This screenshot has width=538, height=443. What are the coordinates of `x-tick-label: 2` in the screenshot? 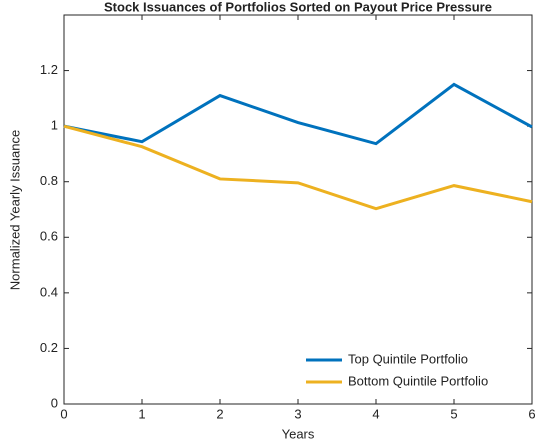 It's located at (219, 413).